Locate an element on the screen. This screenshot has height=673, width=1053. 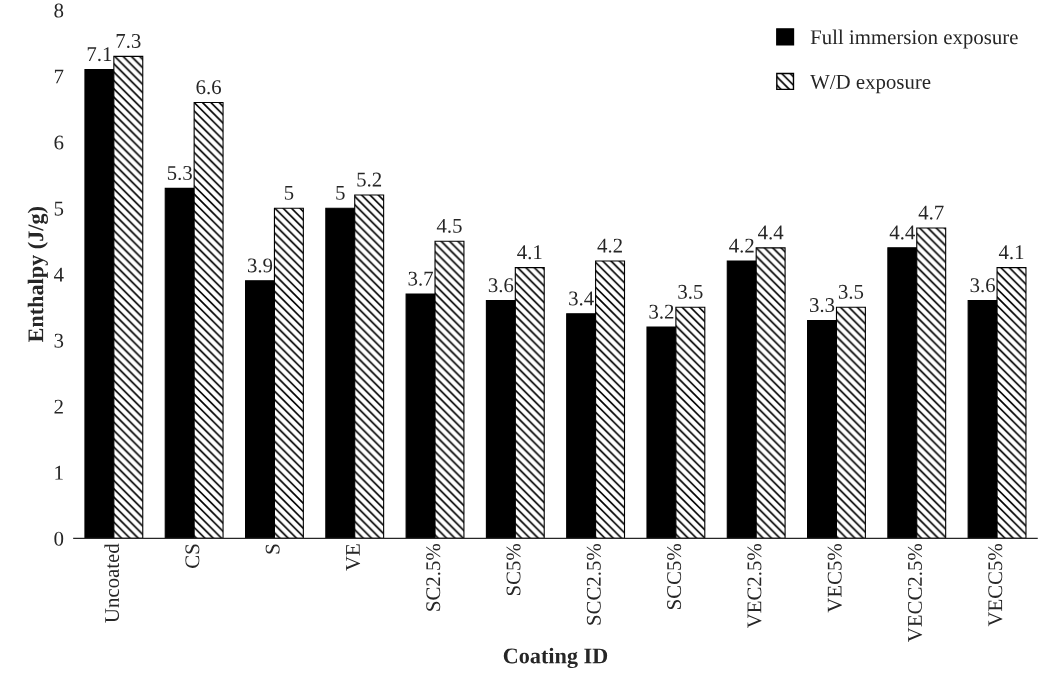
data-label: 4.5 is located at coordinates (449, 225).